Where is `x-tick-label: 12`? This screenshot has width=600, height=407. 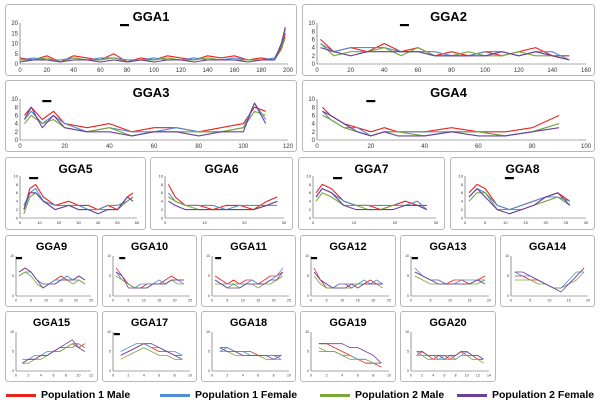
x-tick-label: 12 is located at coordinates (478, 376).